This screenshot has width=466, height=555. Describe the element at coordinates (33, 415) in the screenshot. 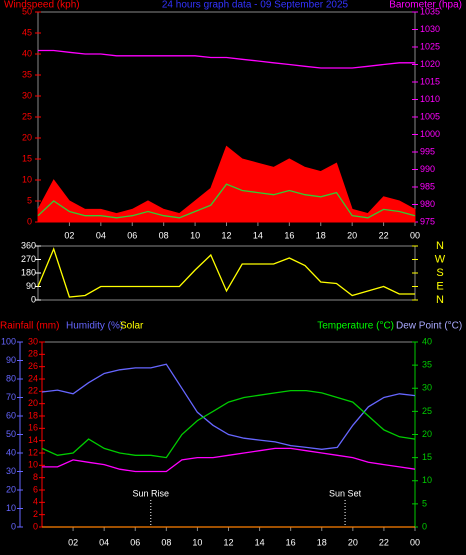

I see `y3-tick-label: 18` at that location.